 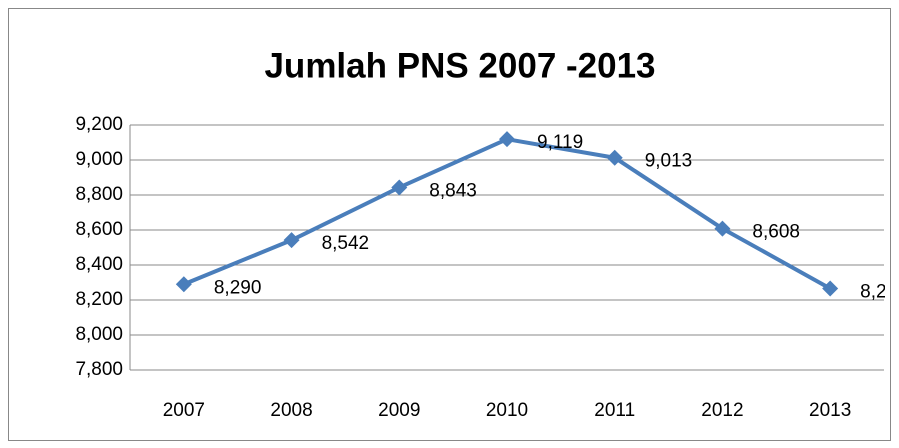 What do you see at coordinates (99, 369) in the screenshot?
I see `y-tick-label: 7,800` at bounding box center [99, 369].